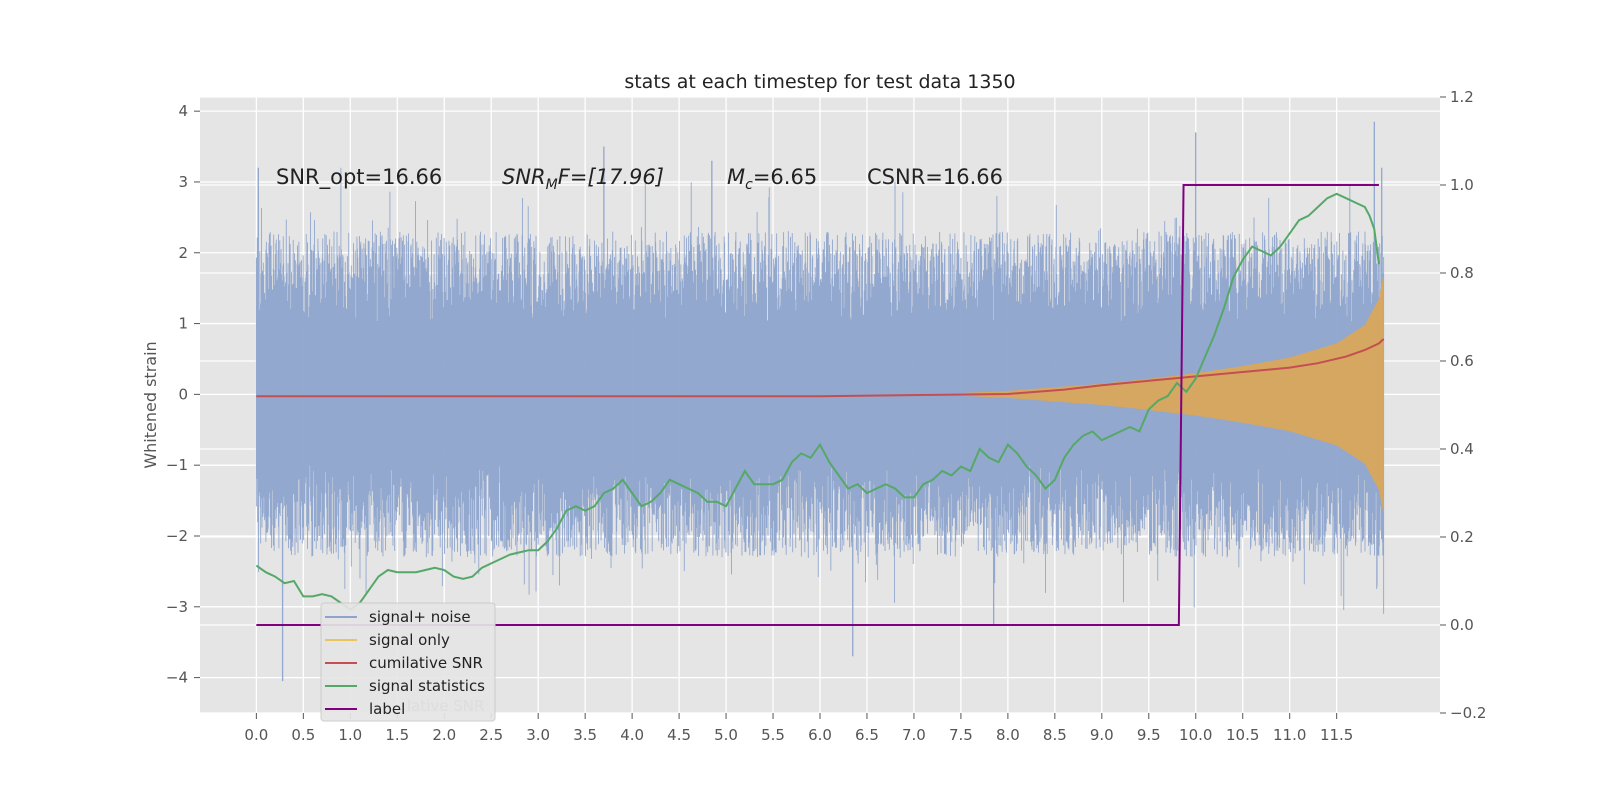 Image resolution: width=1600 pixels, height=800 pixels. Describe the element at coordinates (1462, 361) in the screenshot. I see `y2-tick-label-4: 0.6` at that location.